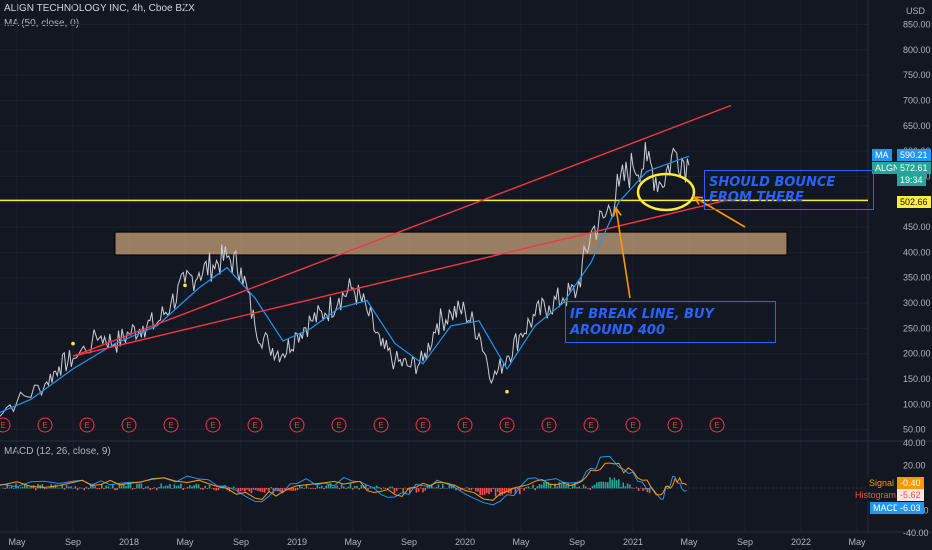 The width and height of the screenshot is (932, 550). I want to click on price-tick-label: 50.00, so click(914, 430).